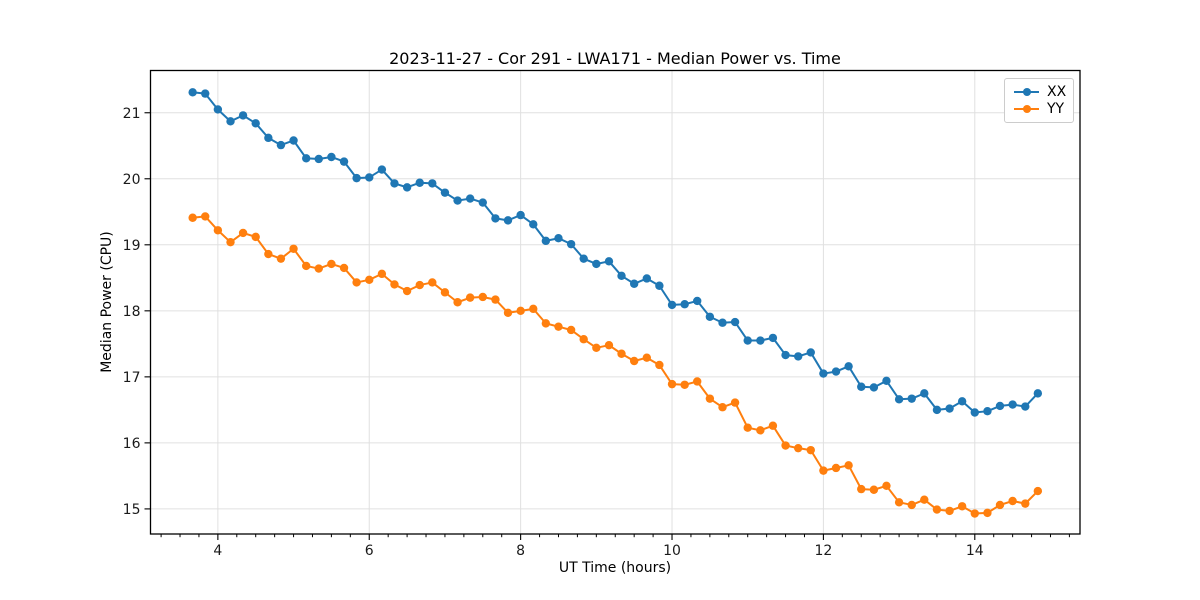  I want to click on y-tick-label: 19, so click(132, 246).